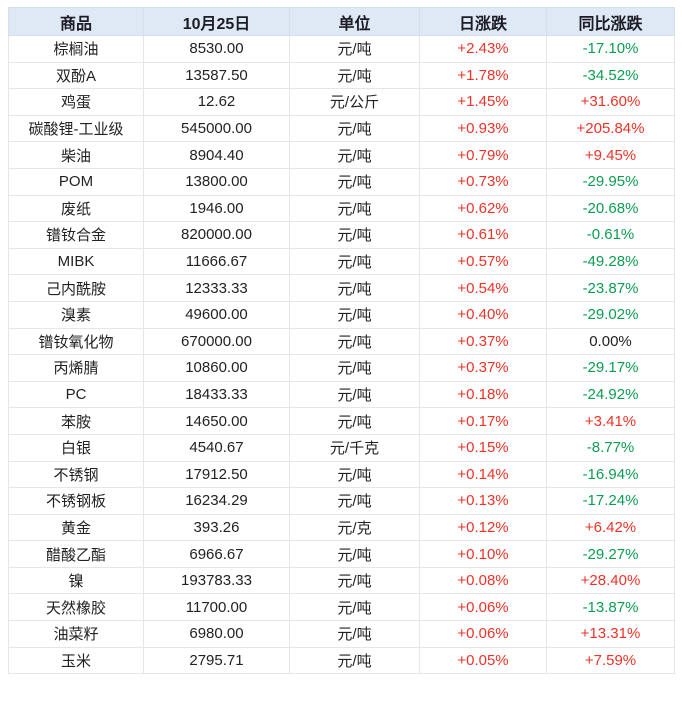 The height and width of the screenshot is (712, 682). I want to click on daily-change-cell: +0.54%, so click(483, 288).